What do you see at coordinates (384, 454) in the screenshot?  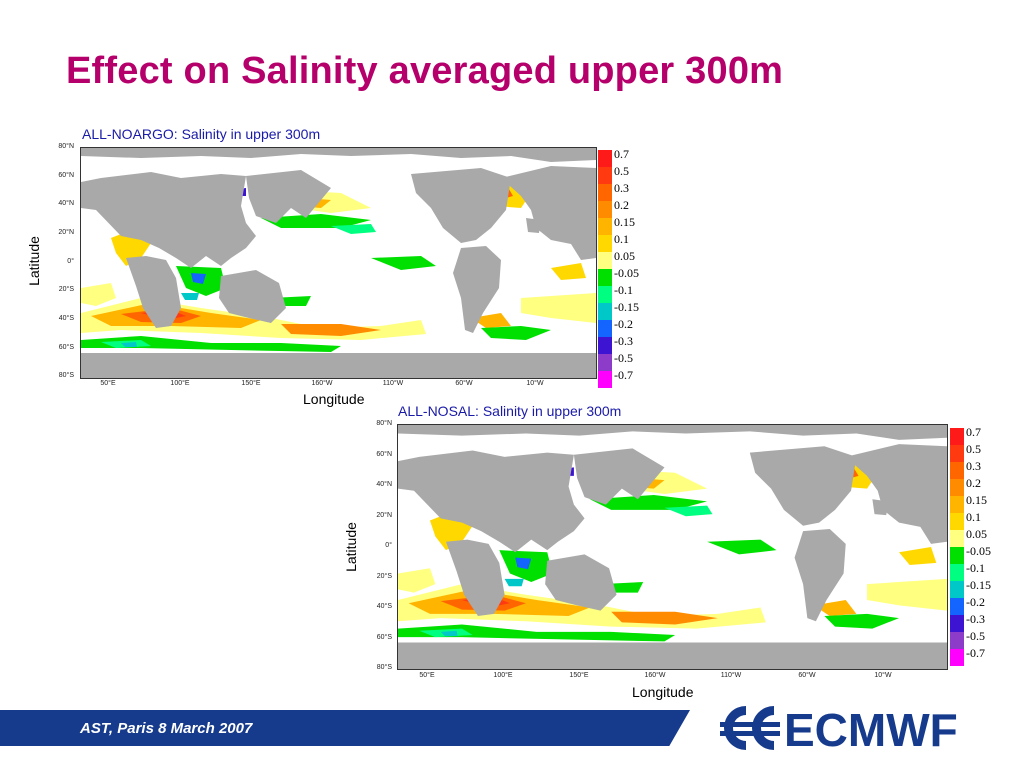 I see `lat-tick: 60°N` at bounding box center [384, 454].